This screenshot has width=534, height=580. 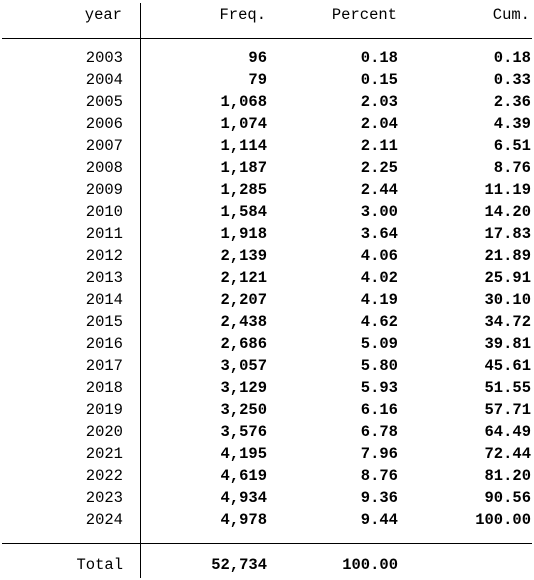 What do you see at coordinates (104, 212) in the screenshot?
I see `year-cell: 2010` at bounding box center [104, 212].